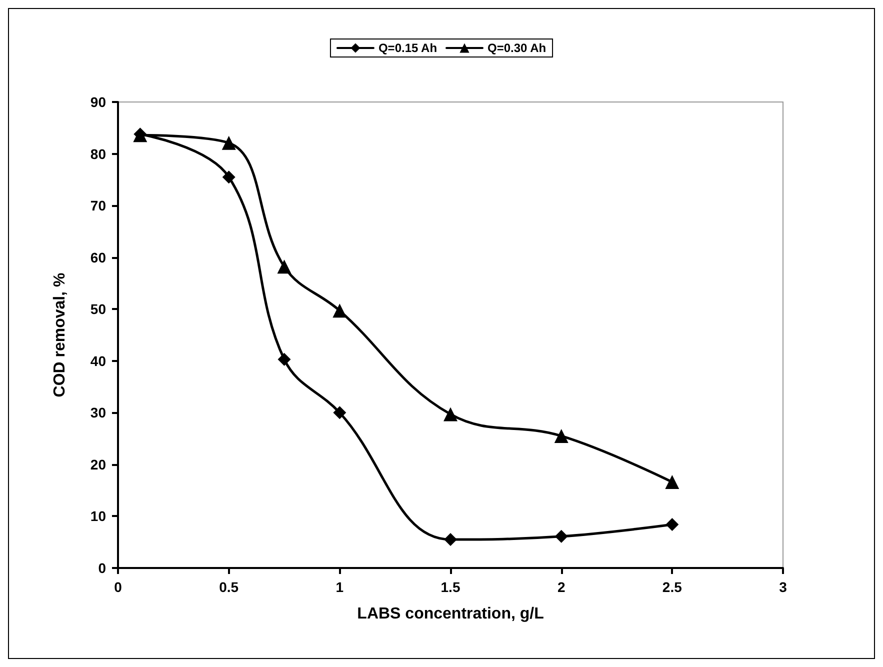 This screenshot has height=667, width=883. I want to click on x-tick-label: 1, so click(340, 587).